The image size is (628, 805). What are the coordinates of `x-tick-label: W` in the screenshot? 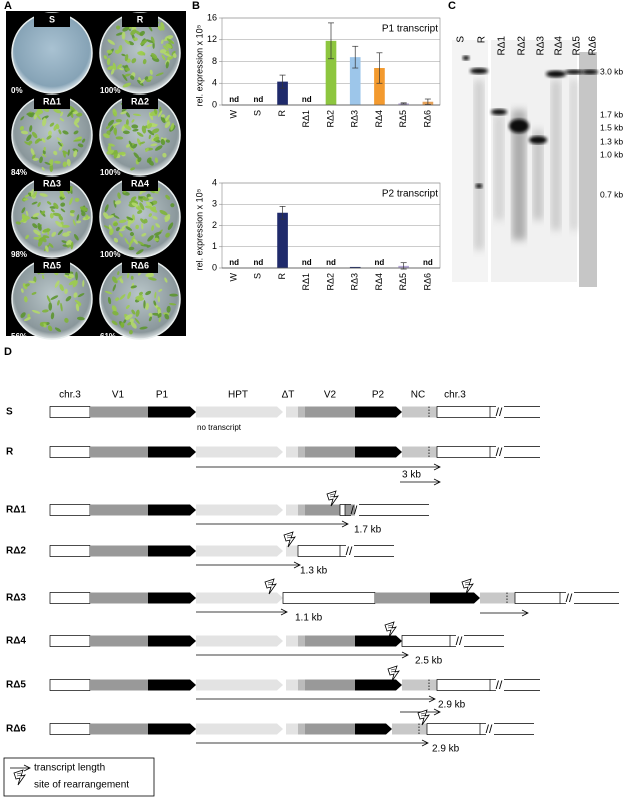 It's located at (233, 114).